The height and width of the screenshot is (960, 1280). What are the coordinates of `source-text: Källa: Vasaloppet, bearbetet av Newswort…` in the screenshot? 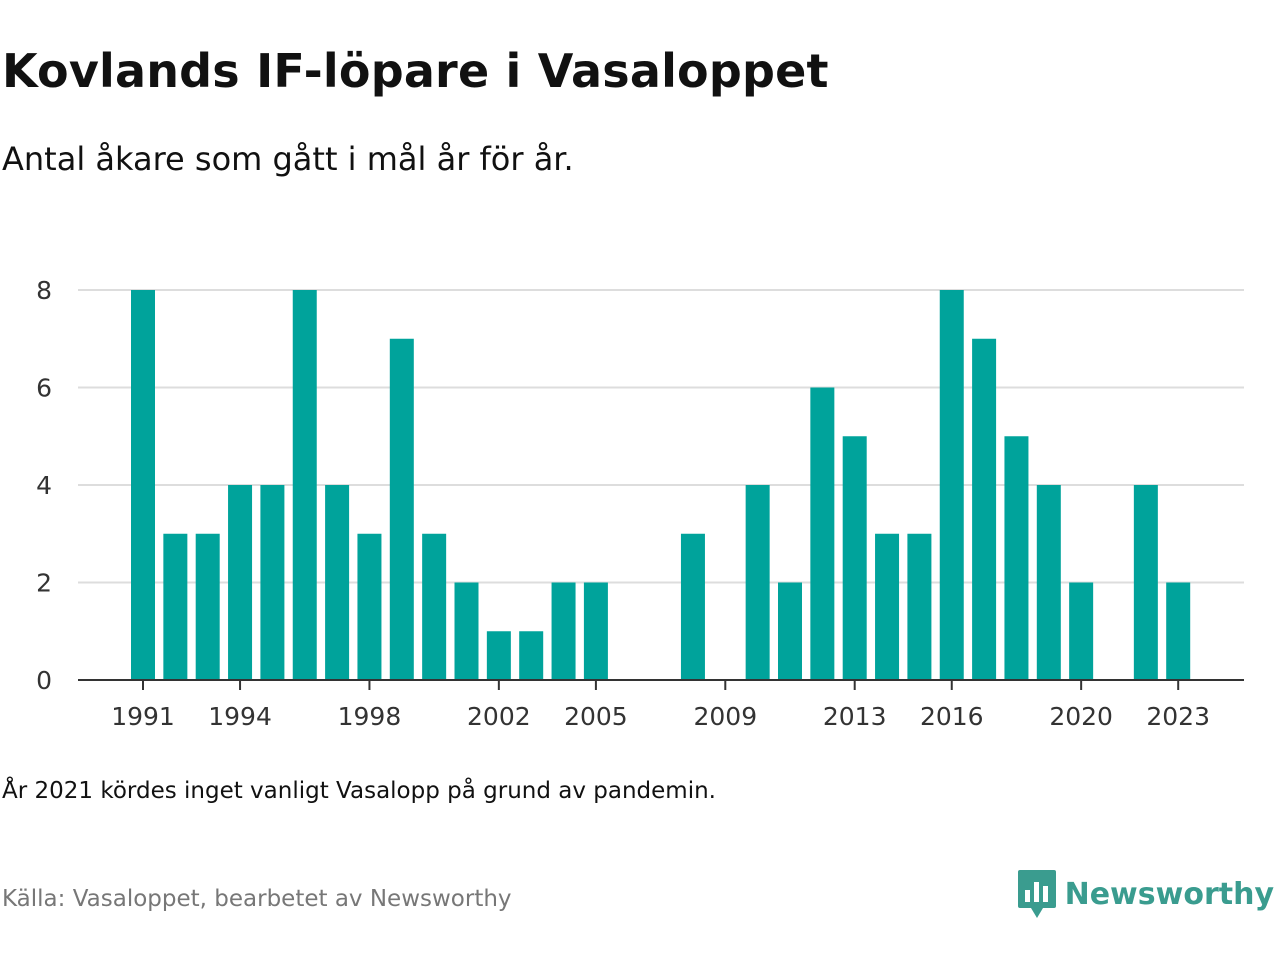 It's located at (257, 899).